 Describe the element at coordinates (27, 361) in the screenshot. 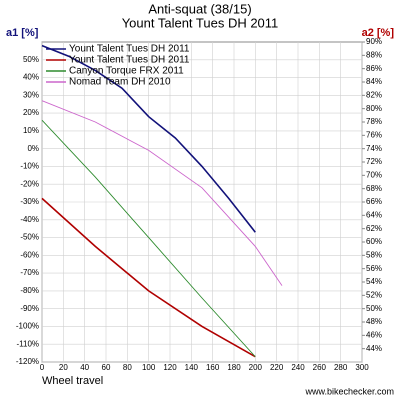

I see `y-tick-label: -120%` at that location.